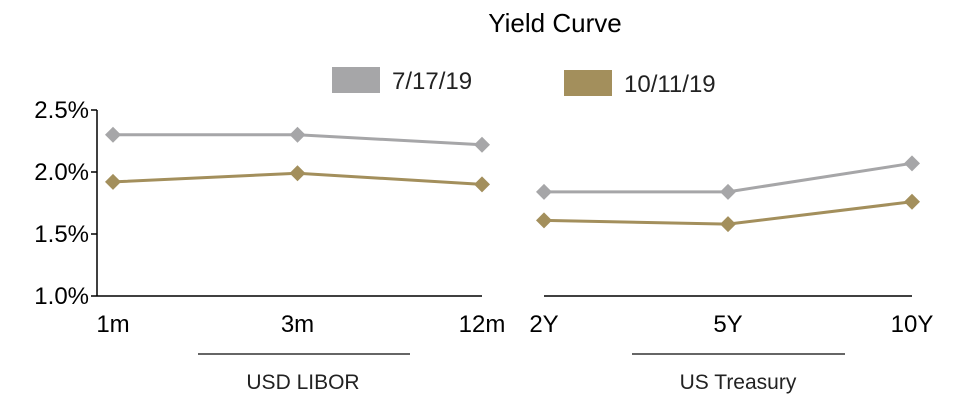  Describe the element at coordinates (432, 81) in the screenshot. I see `legend-label: 7/17/19` at that location.